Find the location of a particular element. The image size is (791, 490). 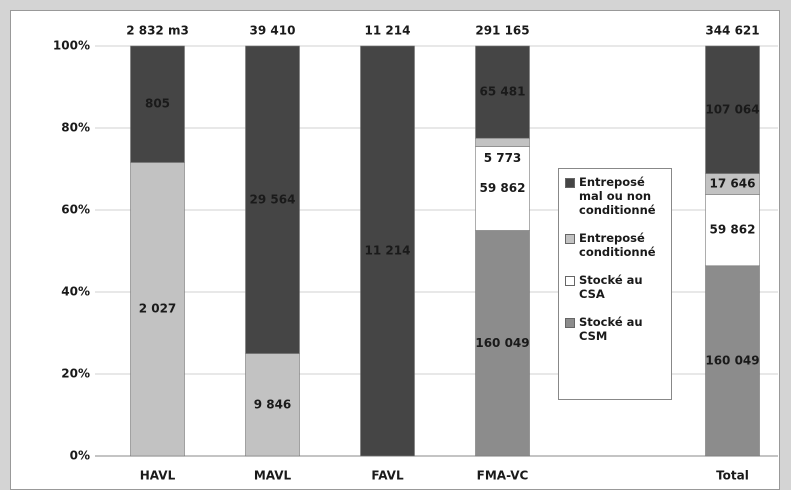

y-tick-label: 0% is located at coordinates (80, 456).